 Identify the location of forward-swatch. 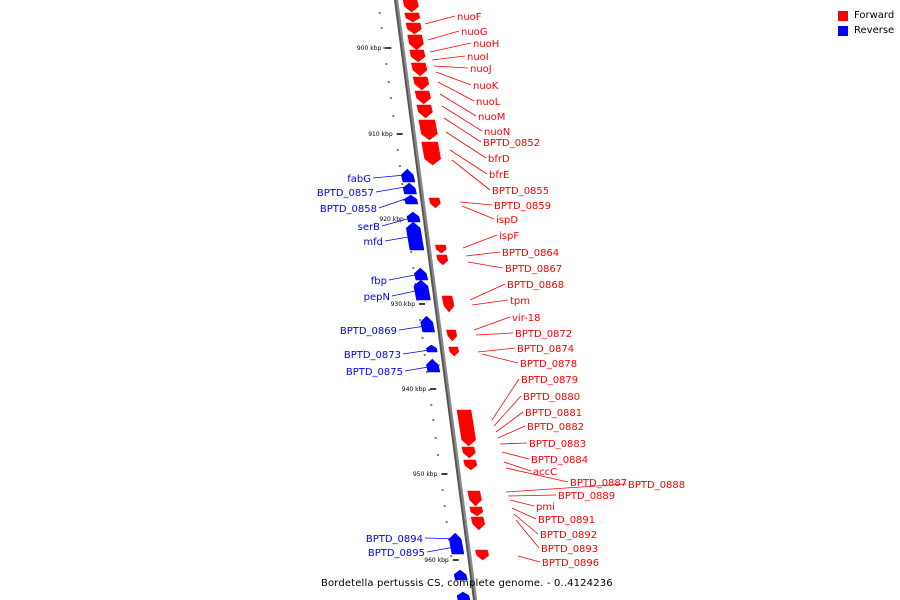
(843, 15).